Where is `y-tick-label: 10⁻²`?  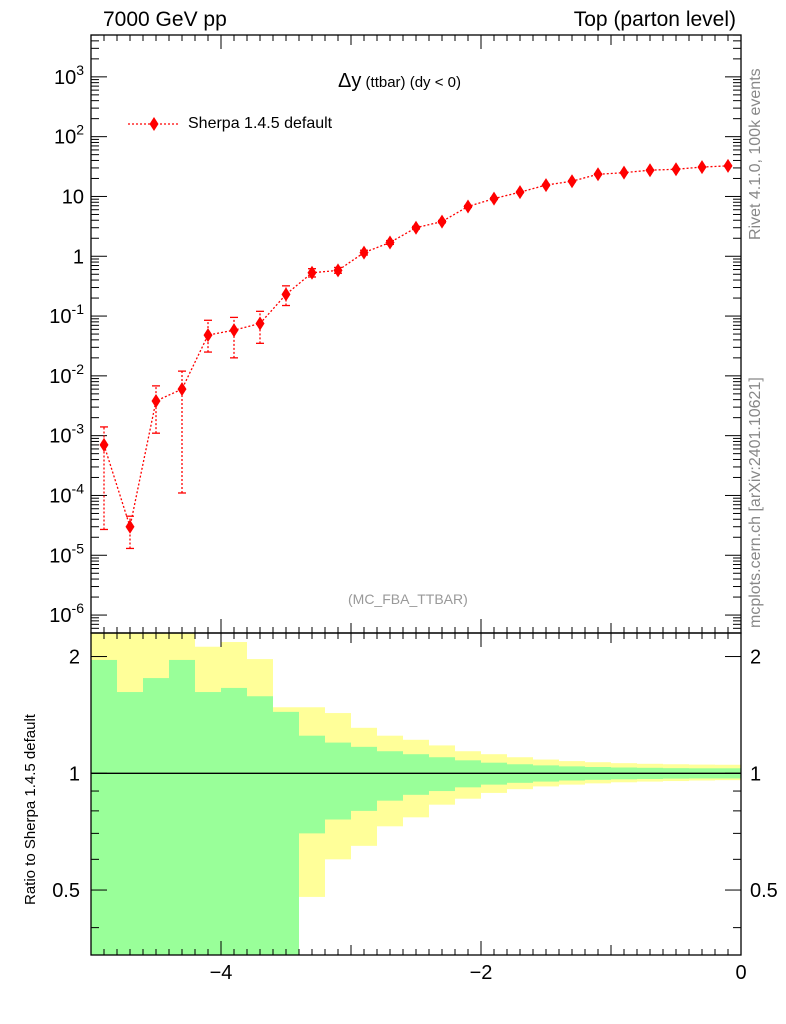
y-tick-label: 10⁻² is located at coordinates (66, 374).